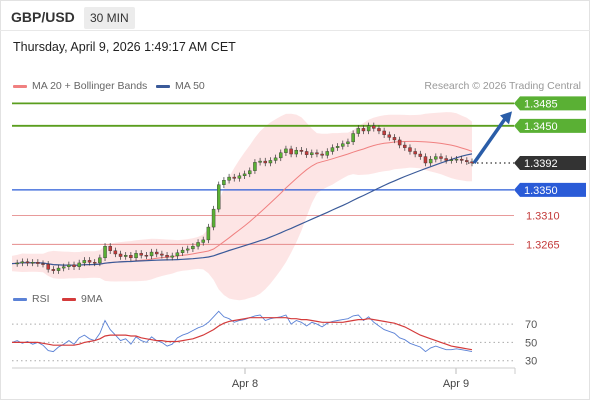 The image size is (590, 400). I want to click on price-level-label: 1.3450, so click(541, 127).